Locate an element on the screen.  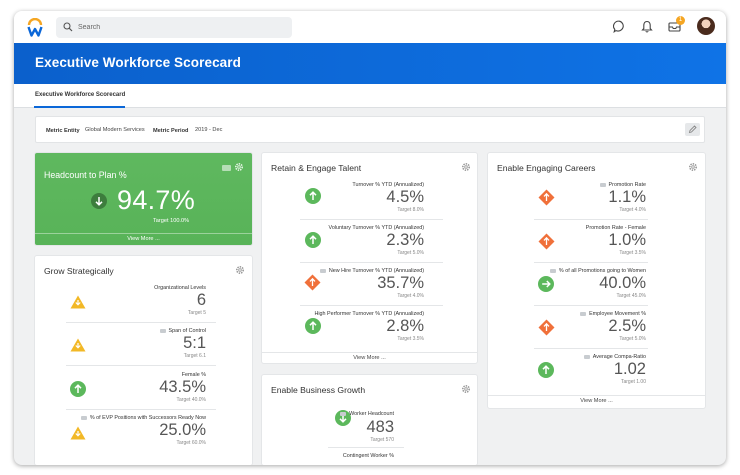
metric-target: Target 40.0% is located at coordinates (191, 400).